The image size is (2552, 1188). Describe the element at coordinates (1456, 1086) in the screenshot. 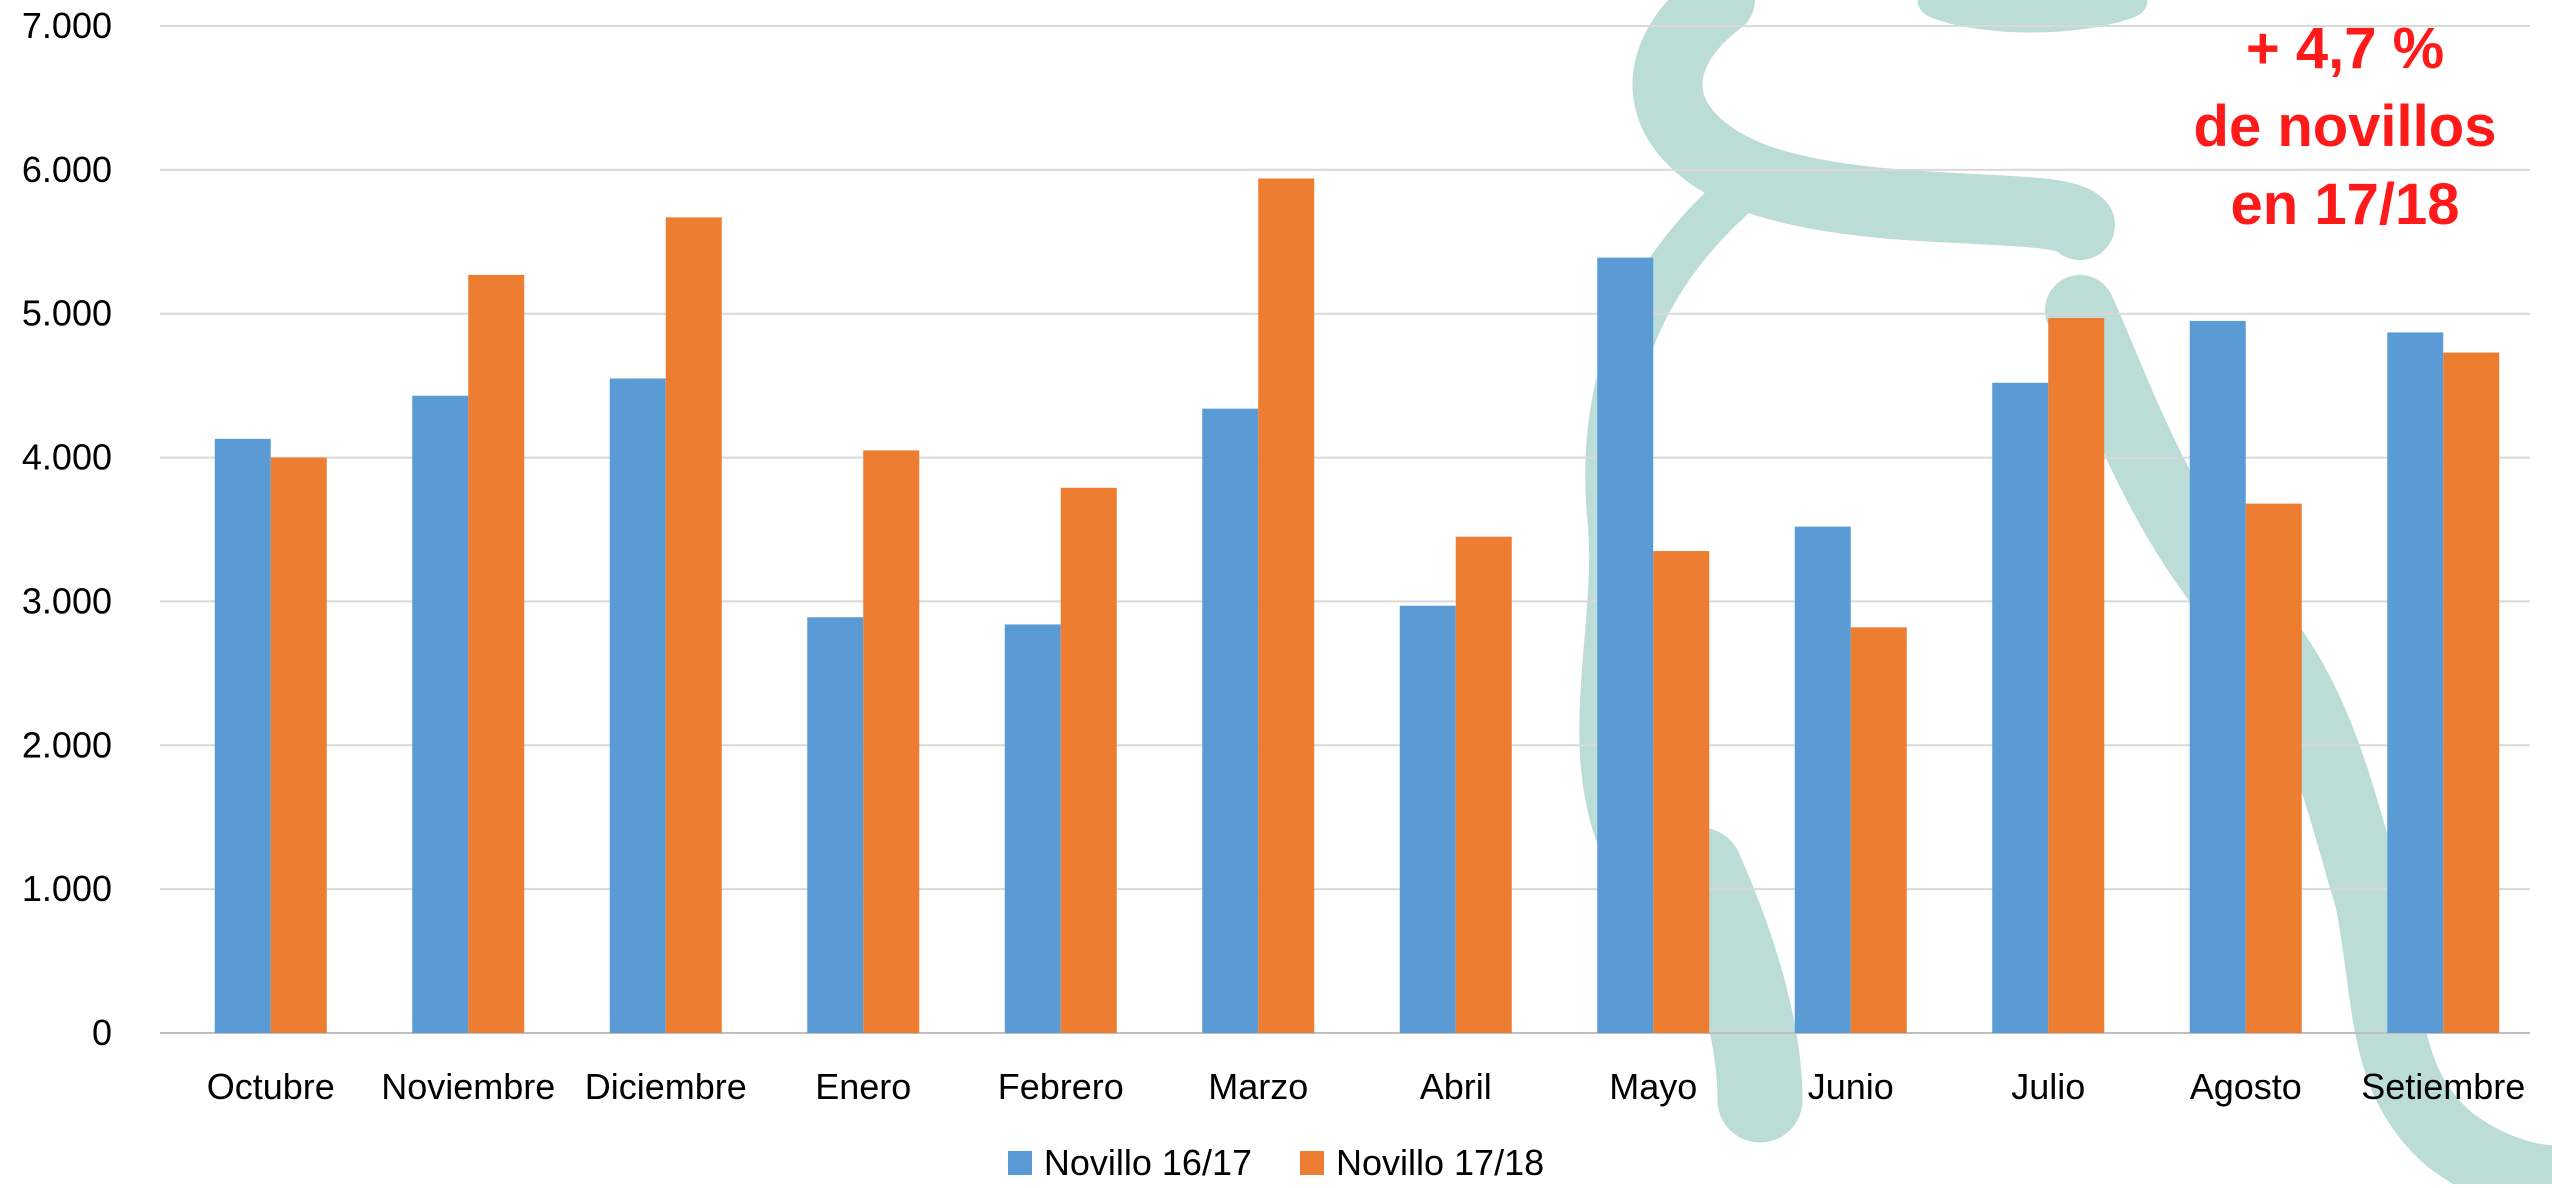

I see `x-tick-label: Abril` at that location.